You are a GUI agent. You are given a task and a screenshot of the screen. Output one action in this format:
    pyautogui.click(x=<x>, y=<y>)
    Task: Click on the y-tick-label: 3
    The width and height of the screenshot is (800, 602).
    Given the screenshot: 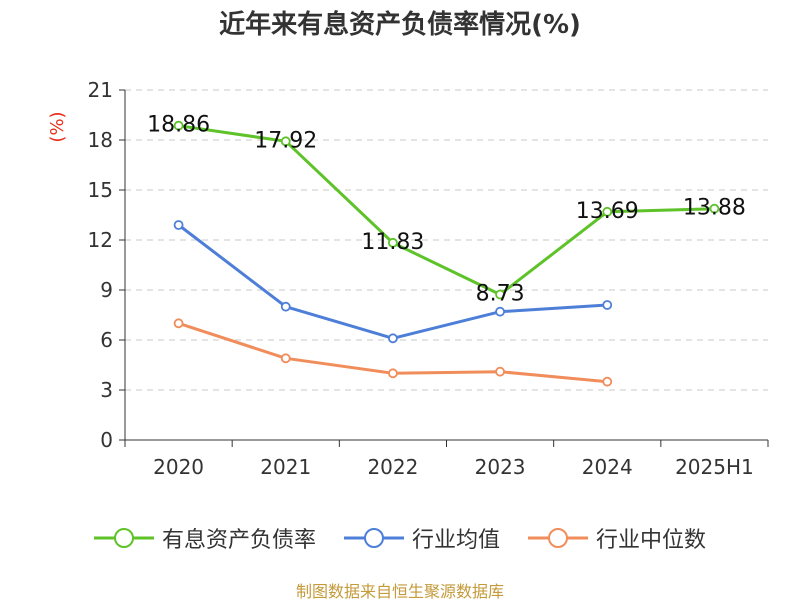 What is the action you would take?
    pyautogui.click(x=106, y=390)
    